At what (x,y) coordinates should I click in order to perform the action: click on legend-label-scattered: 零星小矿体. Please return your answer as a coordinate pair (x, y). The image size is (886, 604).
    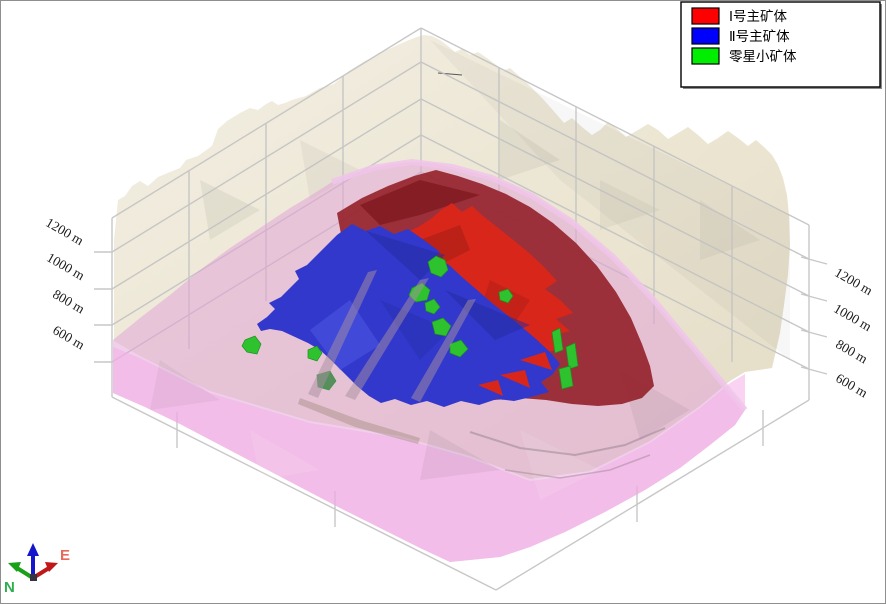
    Looking at the image, I should click on (763, 56).